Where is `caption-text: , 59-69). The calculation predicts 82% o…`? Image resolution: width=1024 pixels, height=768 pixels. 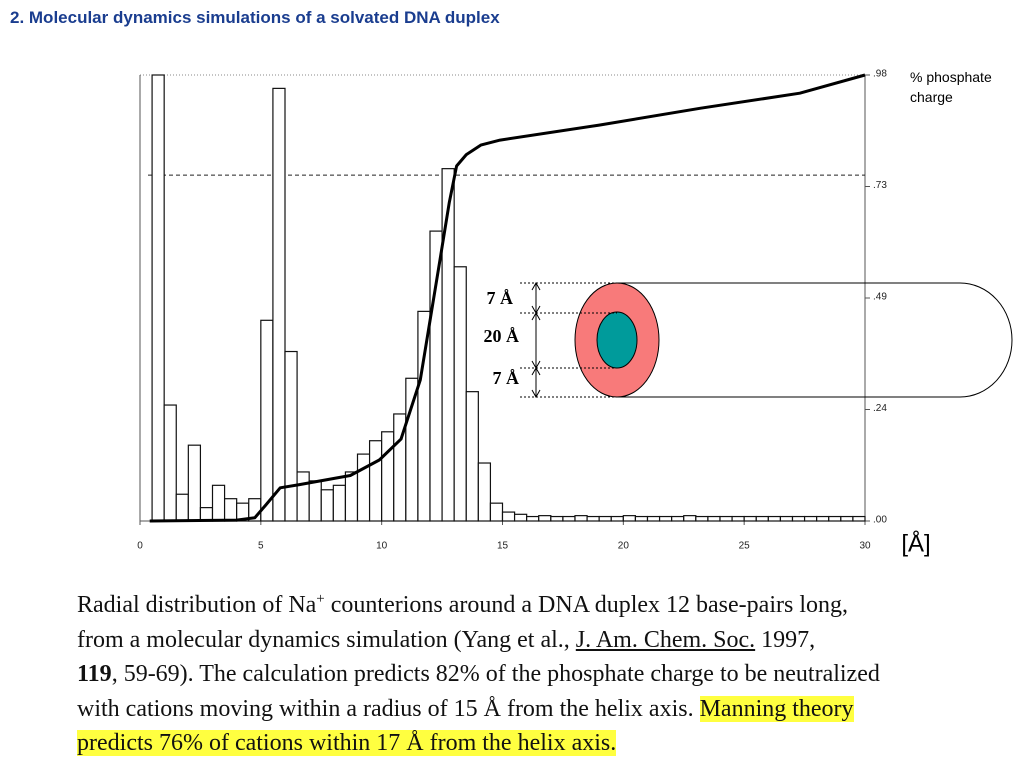
caption-text: , 59-69). The calculation predicts 82% o… is located at coordinates (495, 674).